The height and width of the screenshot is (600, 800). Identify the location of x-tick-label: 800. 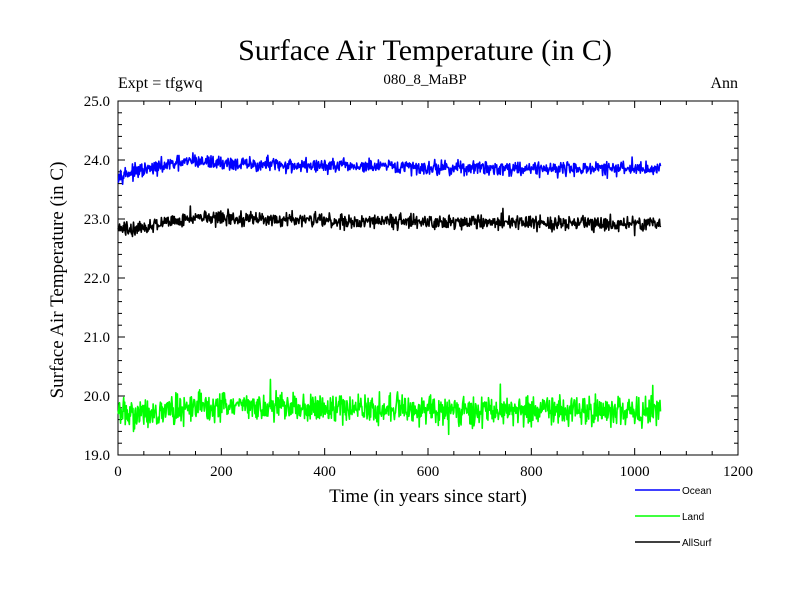
(531, 472).